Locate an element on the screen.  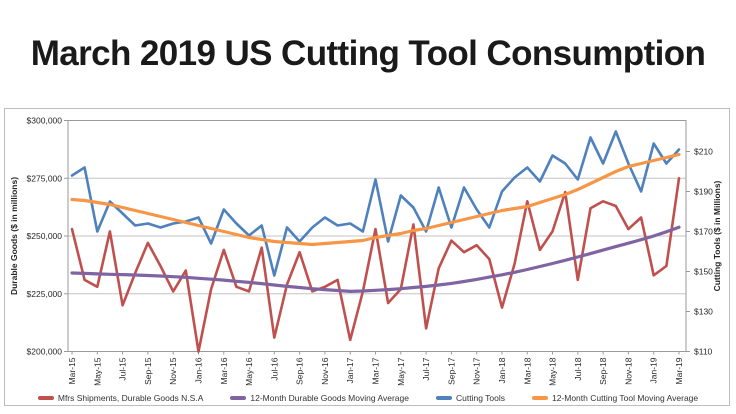
left-axis-tick-label: $200,000 is located at coordinates (45, 352).